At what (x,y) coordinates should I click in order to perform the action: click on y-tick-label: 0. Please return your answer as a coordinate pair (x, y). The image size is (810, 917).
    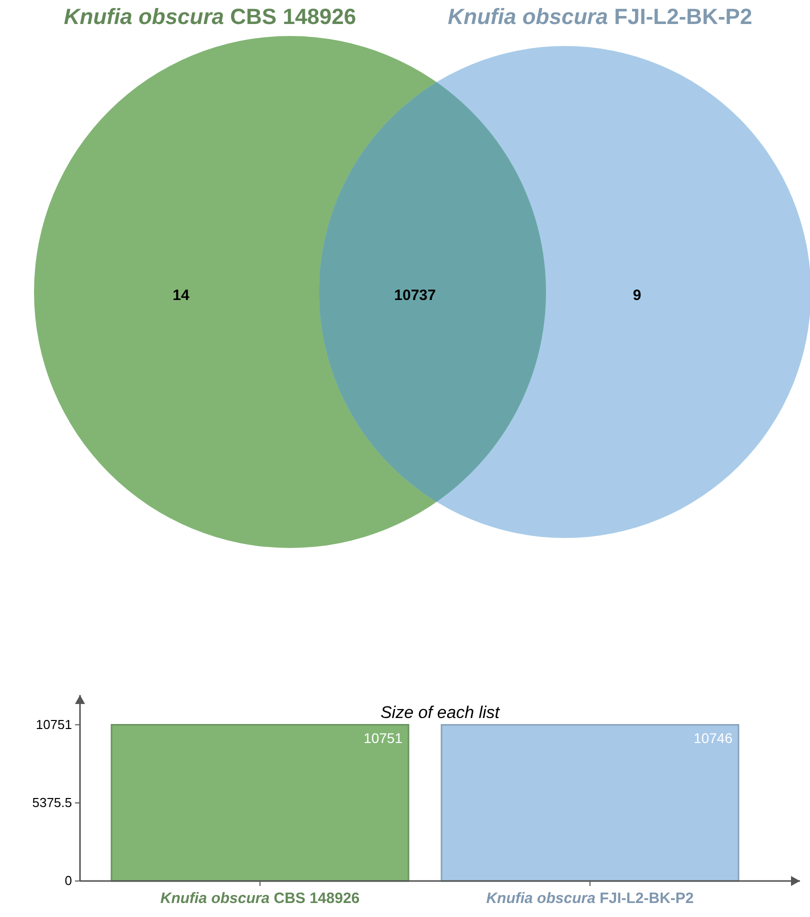
    Looking at the image, I should click on (68, 880).